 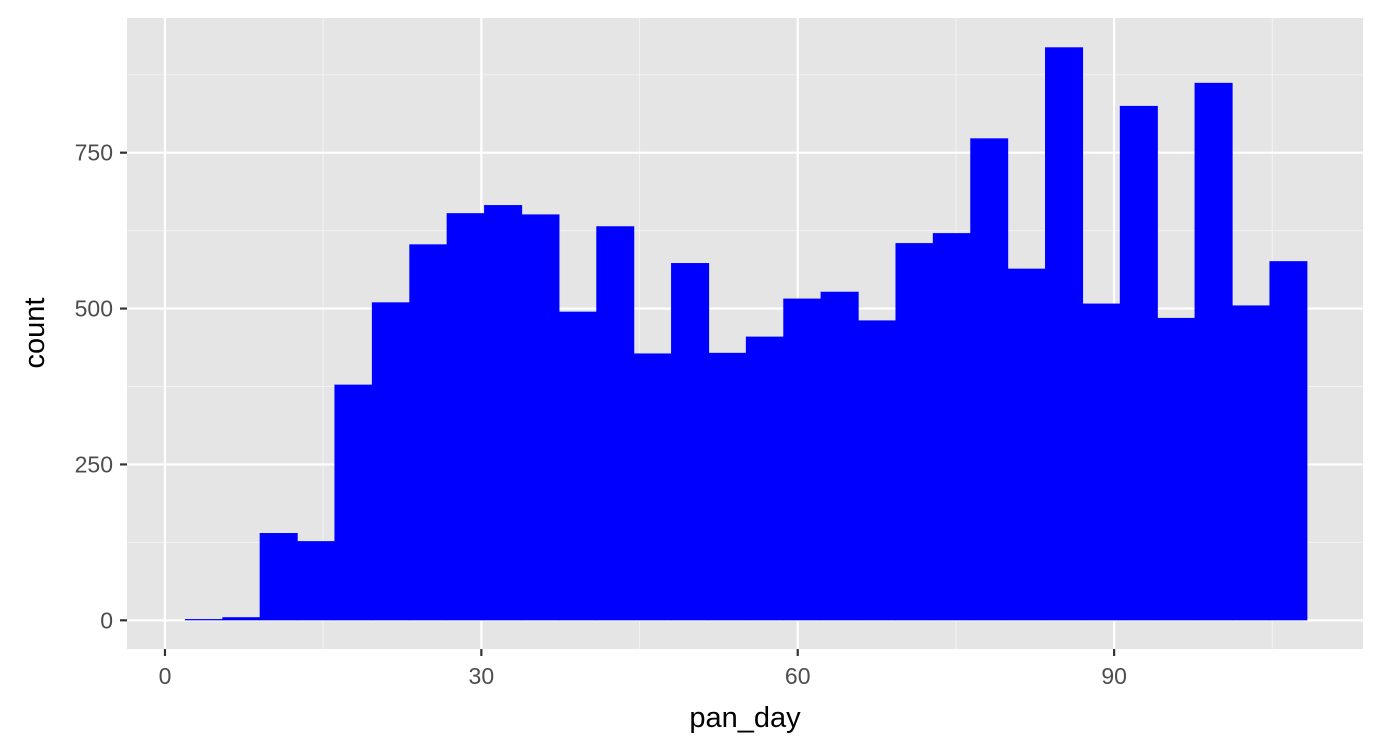 What do you see at coordinates (35, 333) in the screenshot?
I see `y-axis-title: count` at bounding box center [35, 333].